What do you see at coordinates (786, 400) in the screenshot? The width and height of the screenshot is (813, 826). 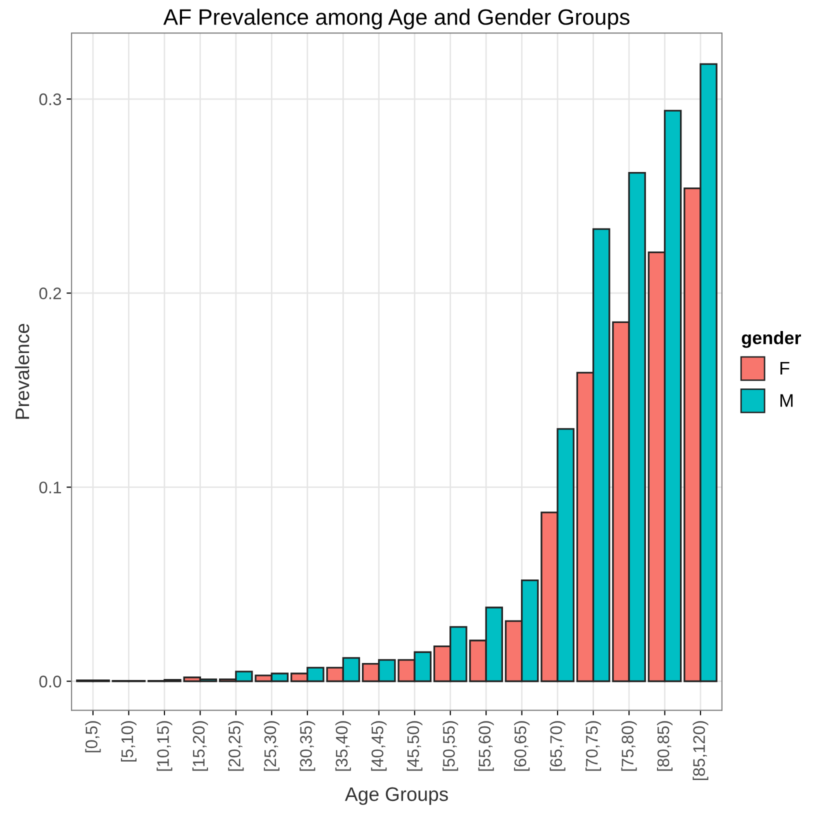 I see `legend-label: M` at bounding box center [786, 400].